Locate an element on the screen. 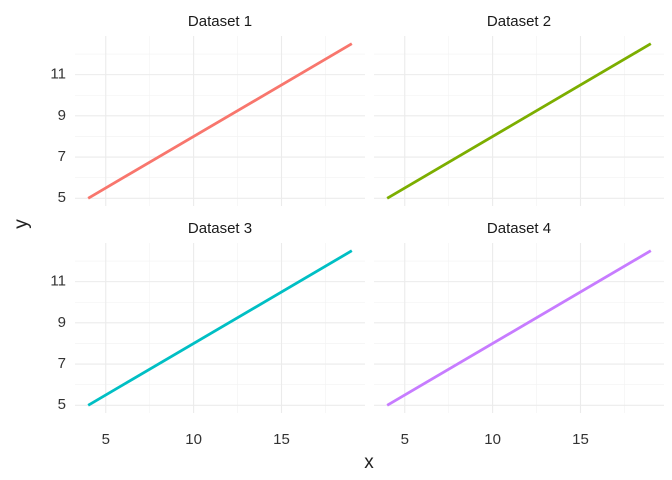 This screenshot has height=480, width=672. facet-title: Dataset 4 is located at coordinates (519, 228).